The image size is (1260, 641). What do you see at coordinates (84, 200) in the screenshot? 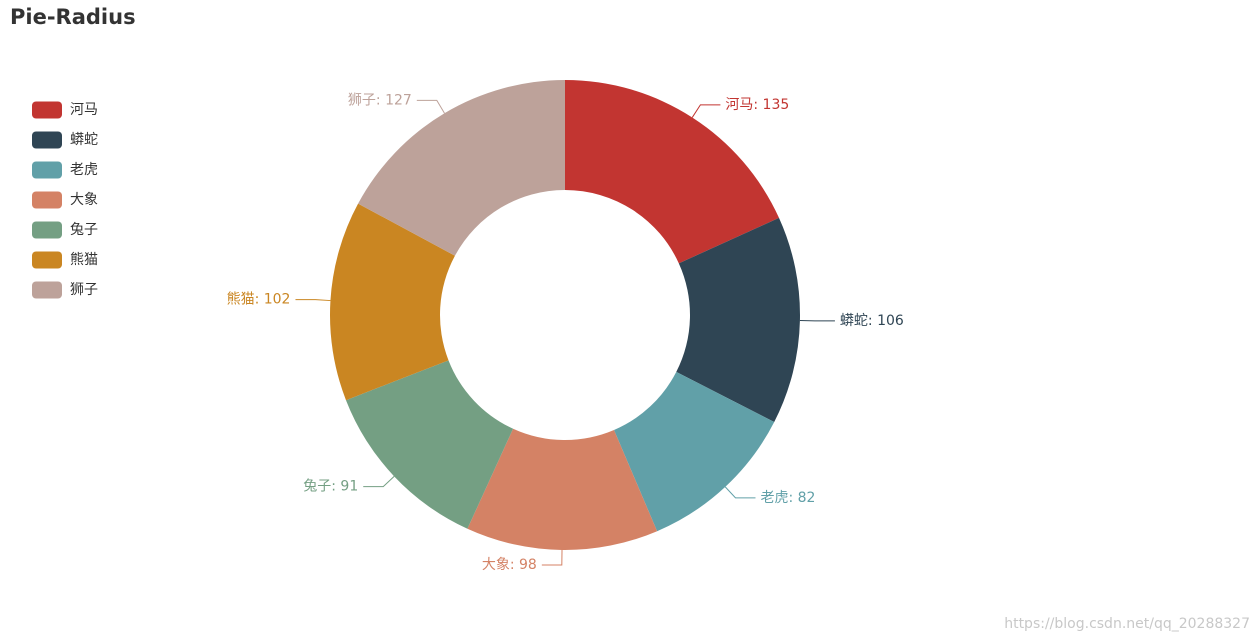
I see `legend-label: 大象` at bounding box center [84, 200].